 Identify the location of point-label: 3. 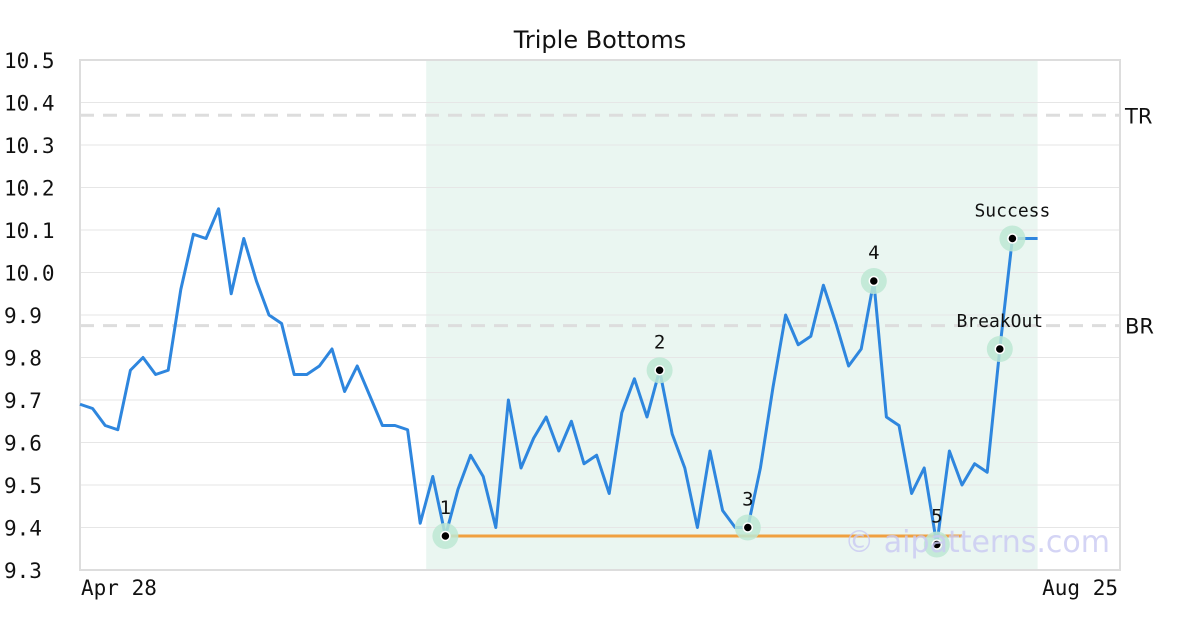
(747, 500).